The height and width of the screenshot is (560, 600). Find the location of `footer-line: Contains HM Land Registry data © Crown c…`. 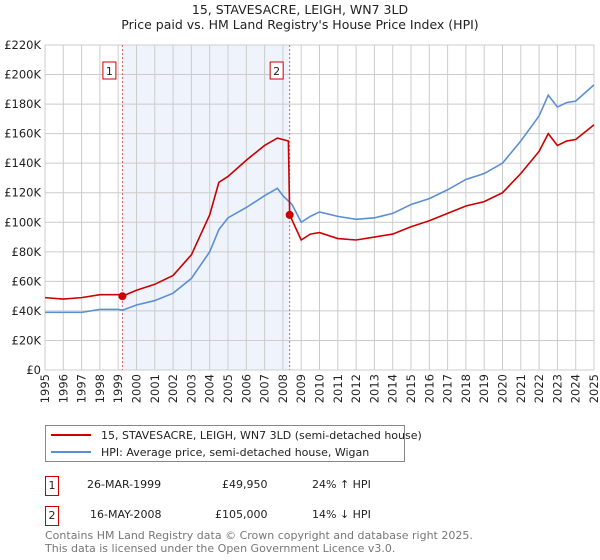

footer-line: Contains HM Land Registry data © Crown c… is located at coordinates (259, 535).